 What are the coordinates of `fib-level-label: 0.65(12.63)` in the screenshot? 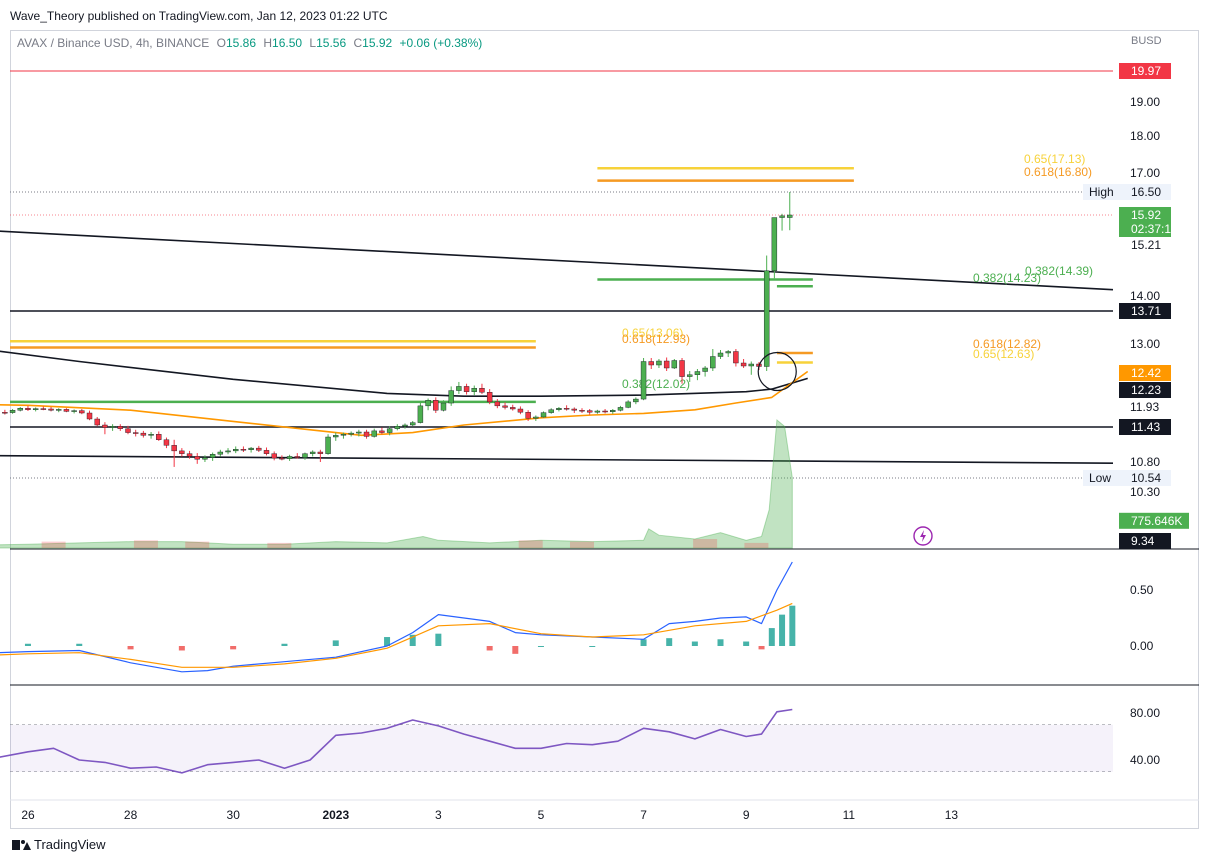 It's located at (1003, 354).